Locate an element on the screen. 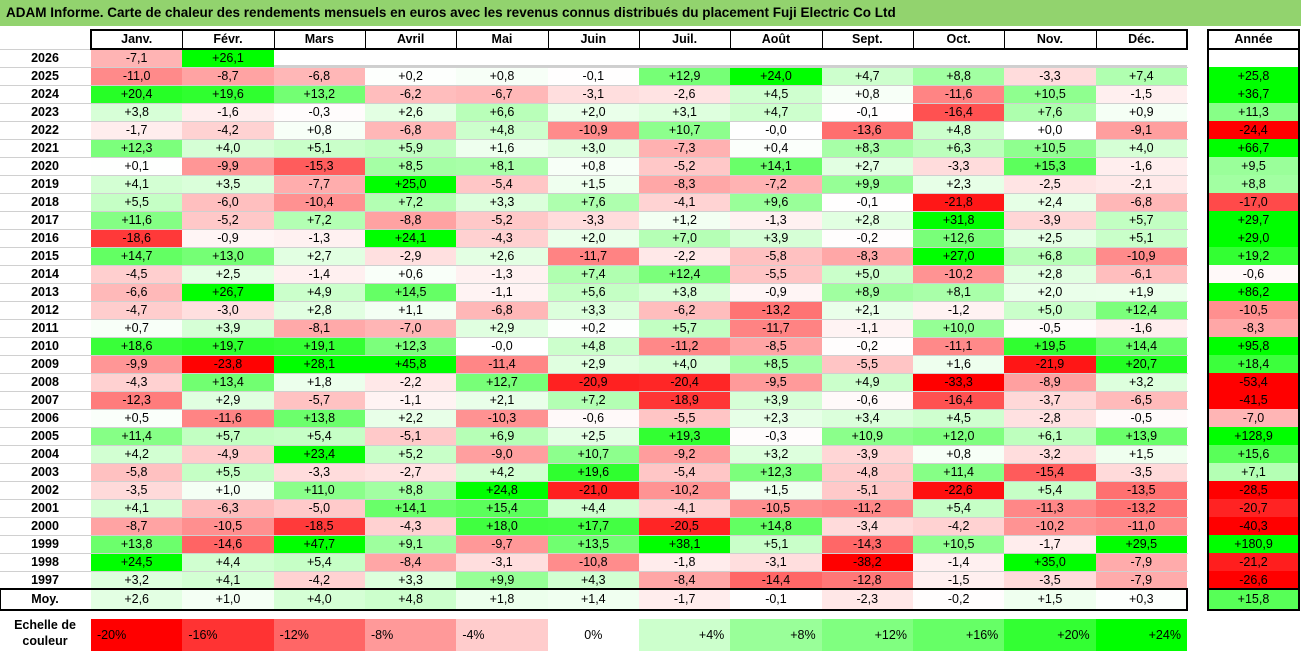 This screenshot has height=653, width=1301. month-header: Août is located at coordinates (776, 39).